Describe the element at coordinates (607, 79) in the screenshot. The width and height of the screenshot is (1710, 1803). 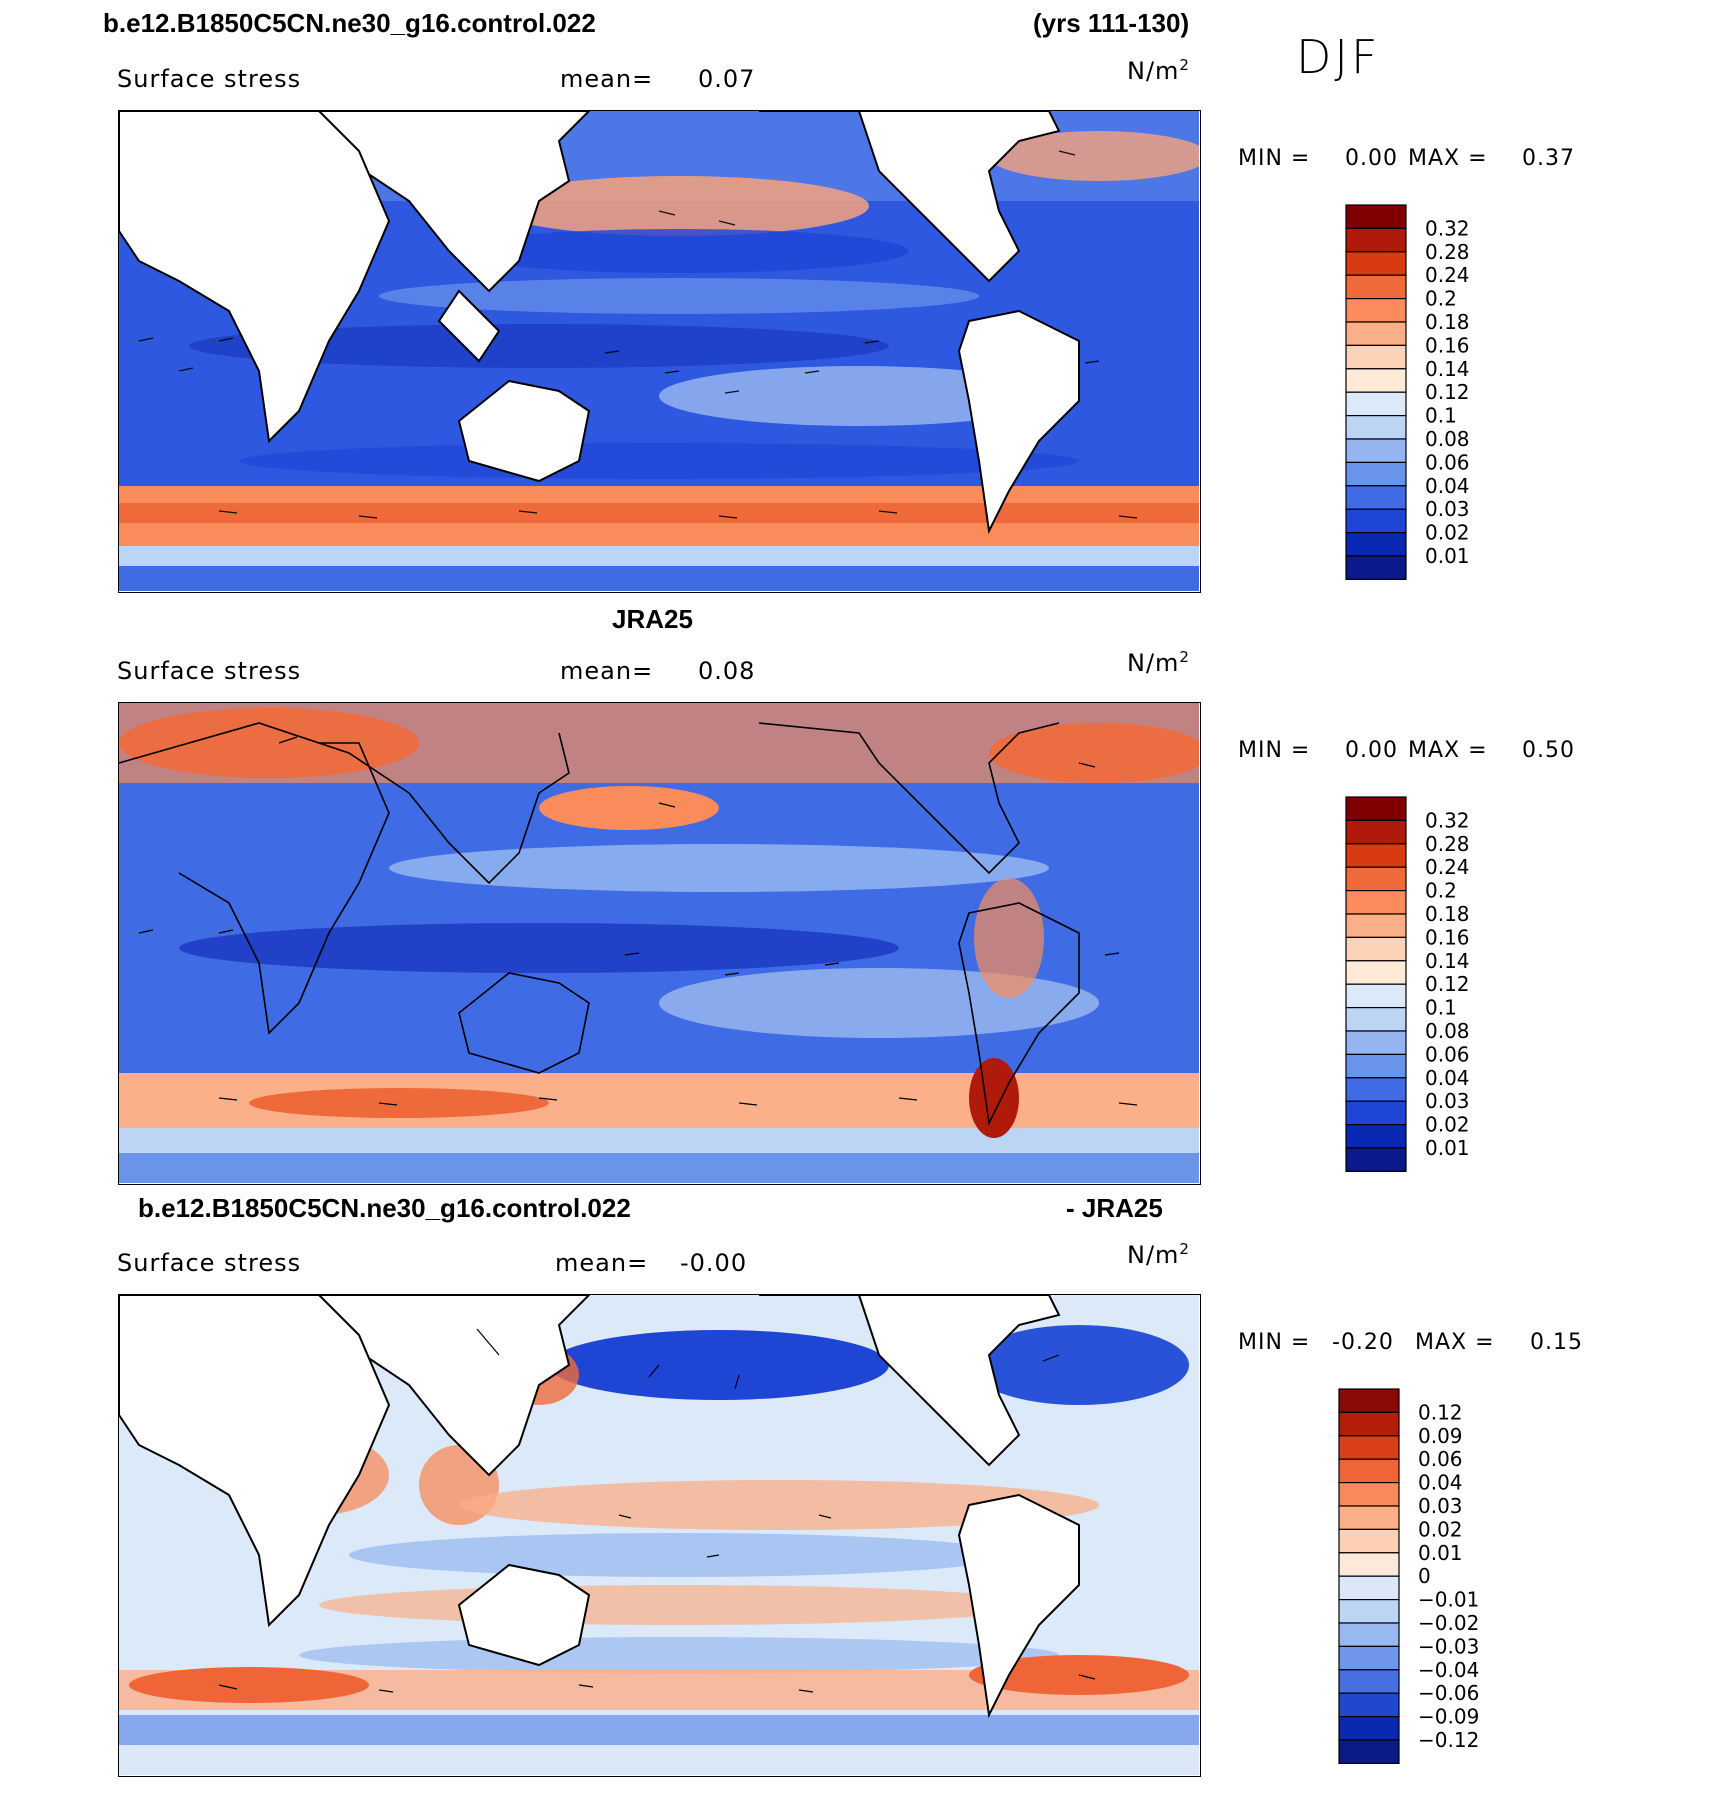
I see `panel1-mean-label: mean=` at that location.